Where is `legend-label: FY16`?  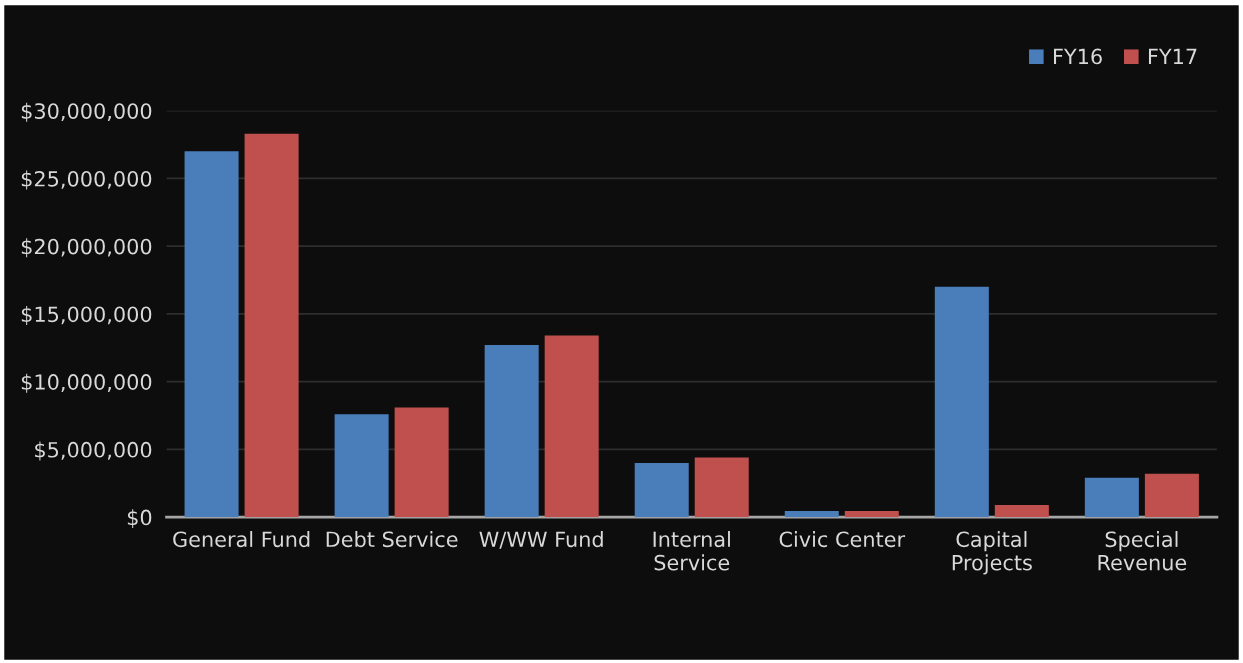 legend-label: FY16 is located at coordinates (1078, 56).